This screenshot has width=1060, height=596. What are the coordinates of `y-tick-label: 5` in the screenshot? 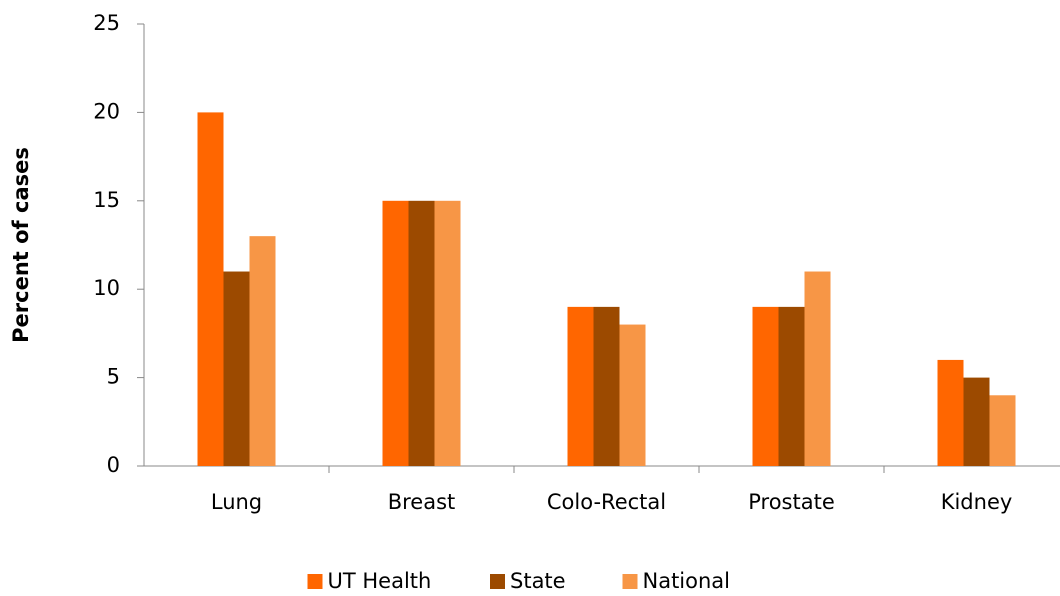 It's located at (113, 377).